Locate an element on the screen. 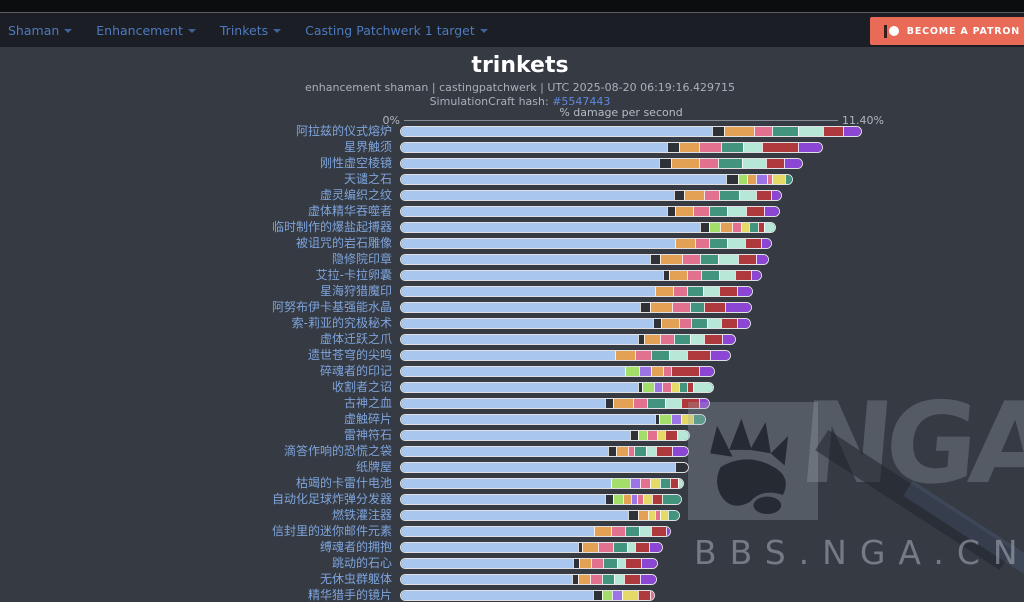 This screenshot has height=602, width=1024. trinket-label: 跳动的石心 is located at coordinates (361, 563).